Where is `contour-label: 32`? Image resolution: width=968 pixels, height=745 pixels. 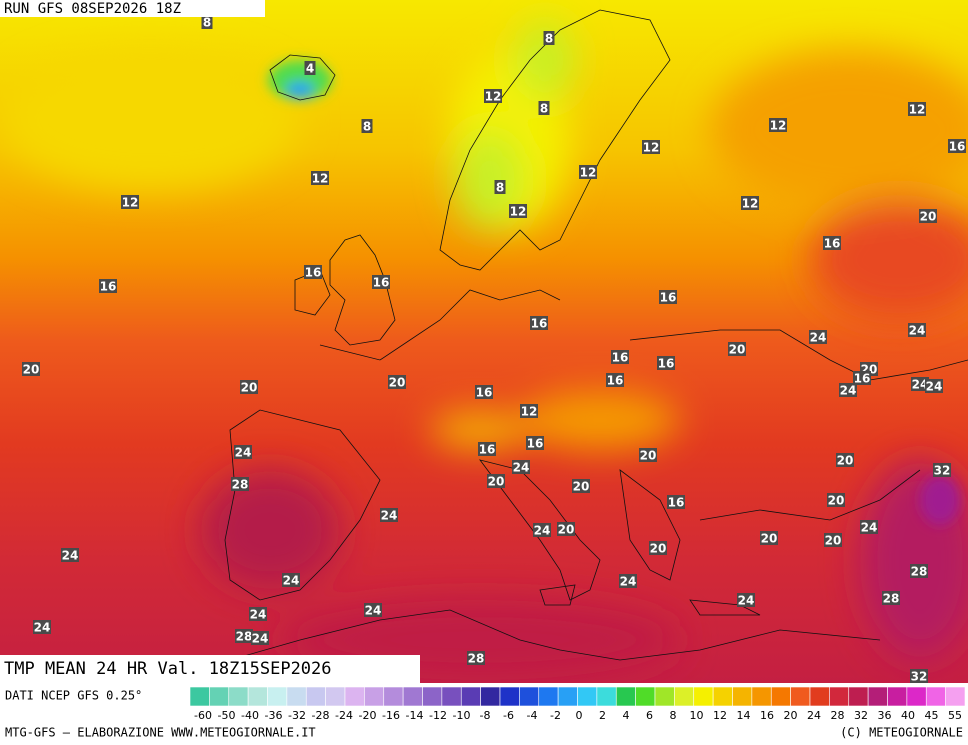 contour-label: 32 is located at coordinates (942, 471).